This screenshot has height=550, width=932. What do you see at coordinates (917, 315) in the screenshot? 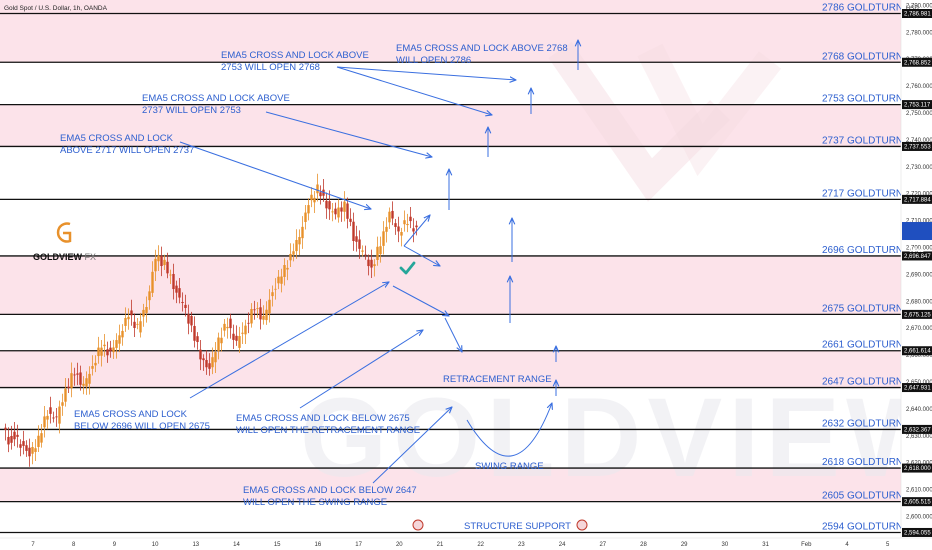
I see `level-tag-text: 2,675.125` at bounding box center [917, 315].